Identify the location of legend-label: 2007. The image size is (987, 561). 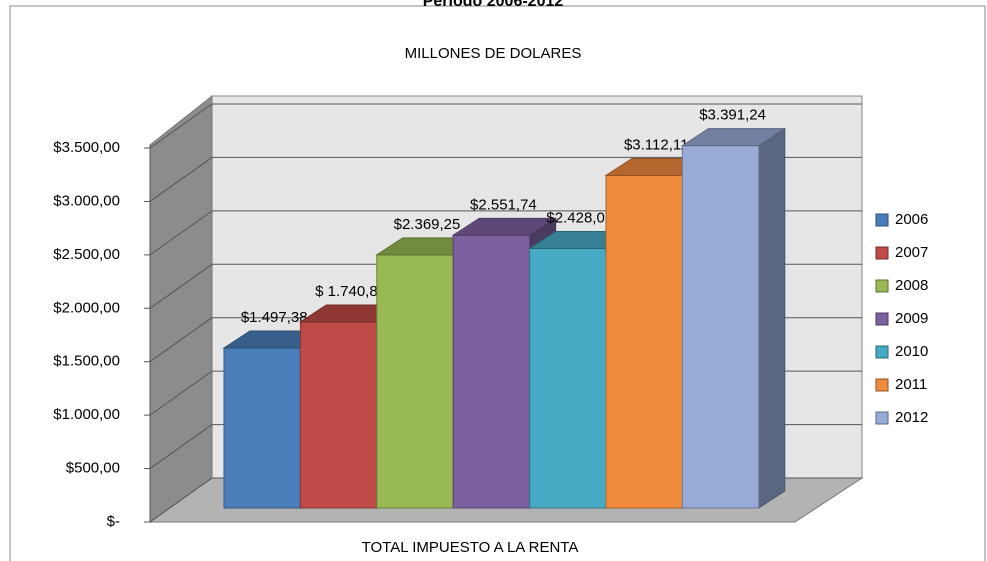
(911, 252).